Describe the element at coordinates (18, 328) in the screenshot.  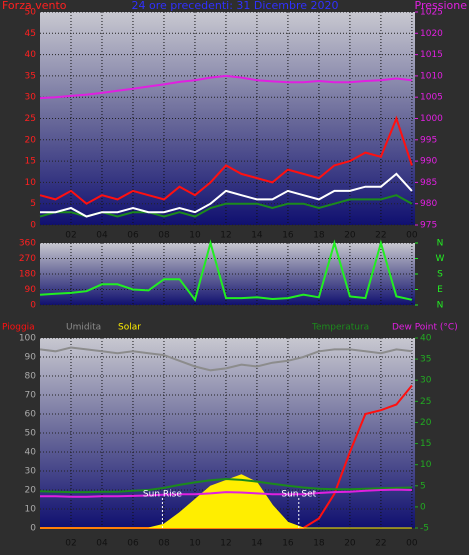
I see `legend-label: Pioggia` at that location.